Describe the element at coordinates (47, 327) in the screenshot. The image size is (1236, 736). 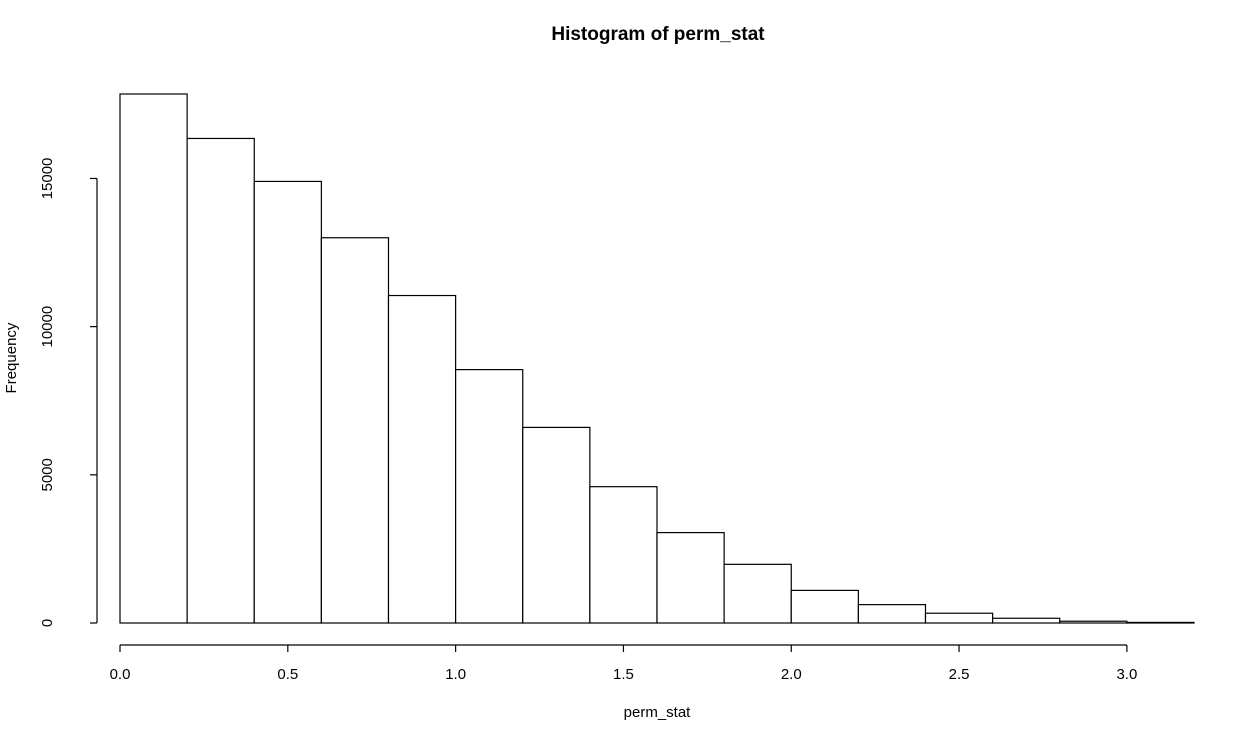
I see `y-tick-label: 10000` at that location.